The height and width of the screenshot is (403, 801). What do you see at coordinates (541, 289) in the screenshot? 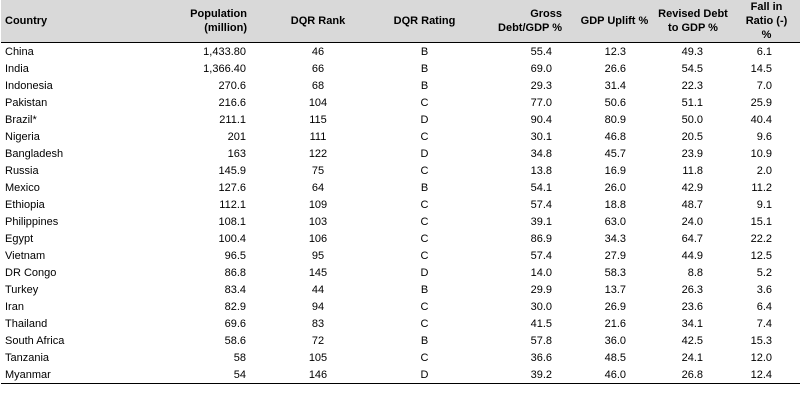
I see `cell-gross-debt: 29.9` at bounding box center [541, 289].